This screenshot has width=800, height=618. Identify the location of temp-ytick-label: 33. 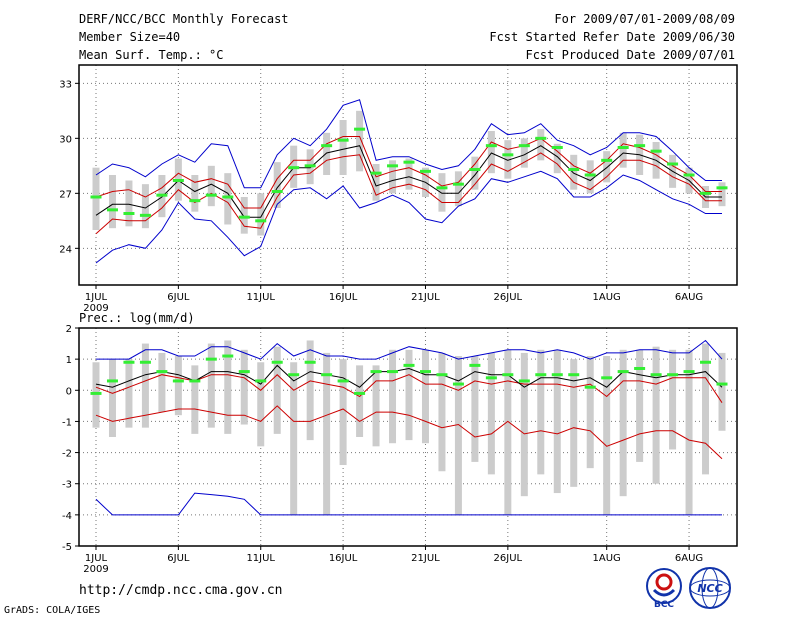
(65, 84).